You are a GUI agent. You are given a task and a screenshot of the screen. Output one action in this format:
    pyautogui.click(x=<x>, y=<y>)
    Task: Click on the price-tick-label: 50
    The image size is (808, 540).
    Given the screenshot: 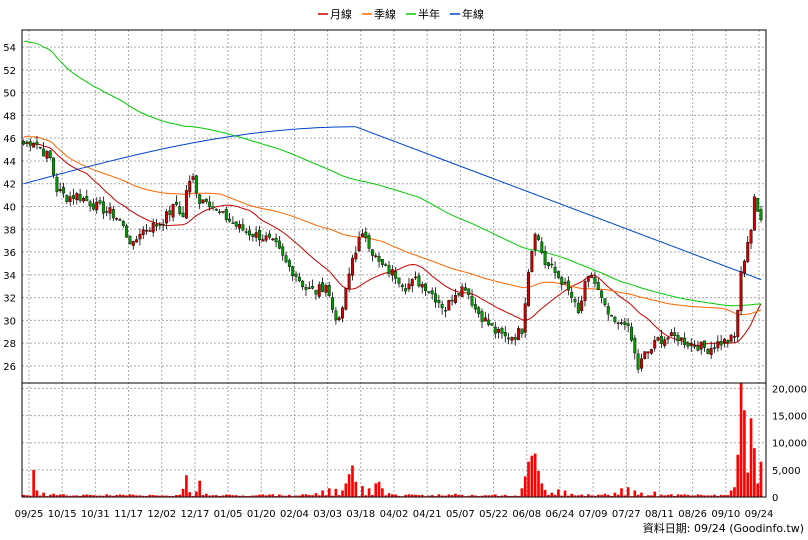 What is the action you would take?
    pyautogui.click(x=9, y=94)
    